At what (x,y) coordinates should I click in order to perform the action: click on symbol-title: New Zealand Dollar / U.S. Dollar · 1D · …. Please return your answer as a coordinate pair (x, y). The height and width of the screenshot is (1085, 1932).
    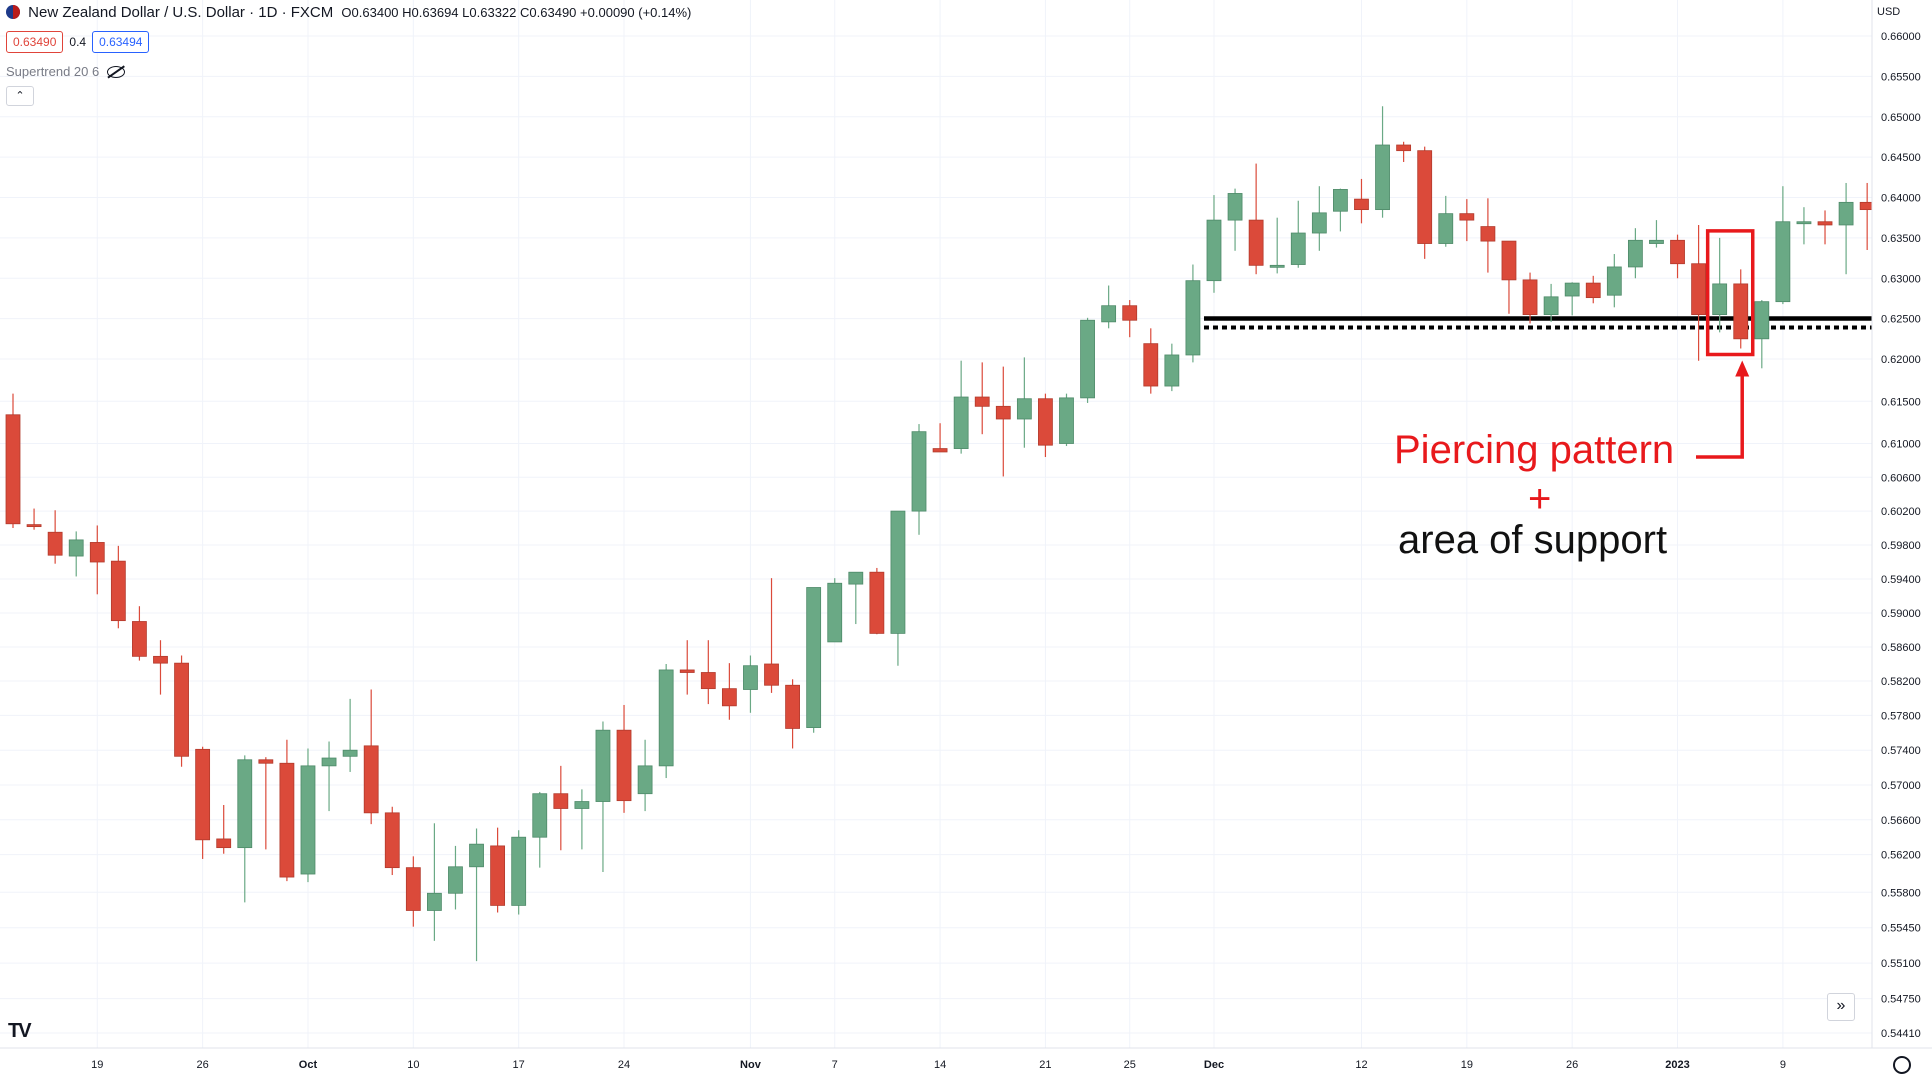
    Looking at the image, I should click on (181, 12).